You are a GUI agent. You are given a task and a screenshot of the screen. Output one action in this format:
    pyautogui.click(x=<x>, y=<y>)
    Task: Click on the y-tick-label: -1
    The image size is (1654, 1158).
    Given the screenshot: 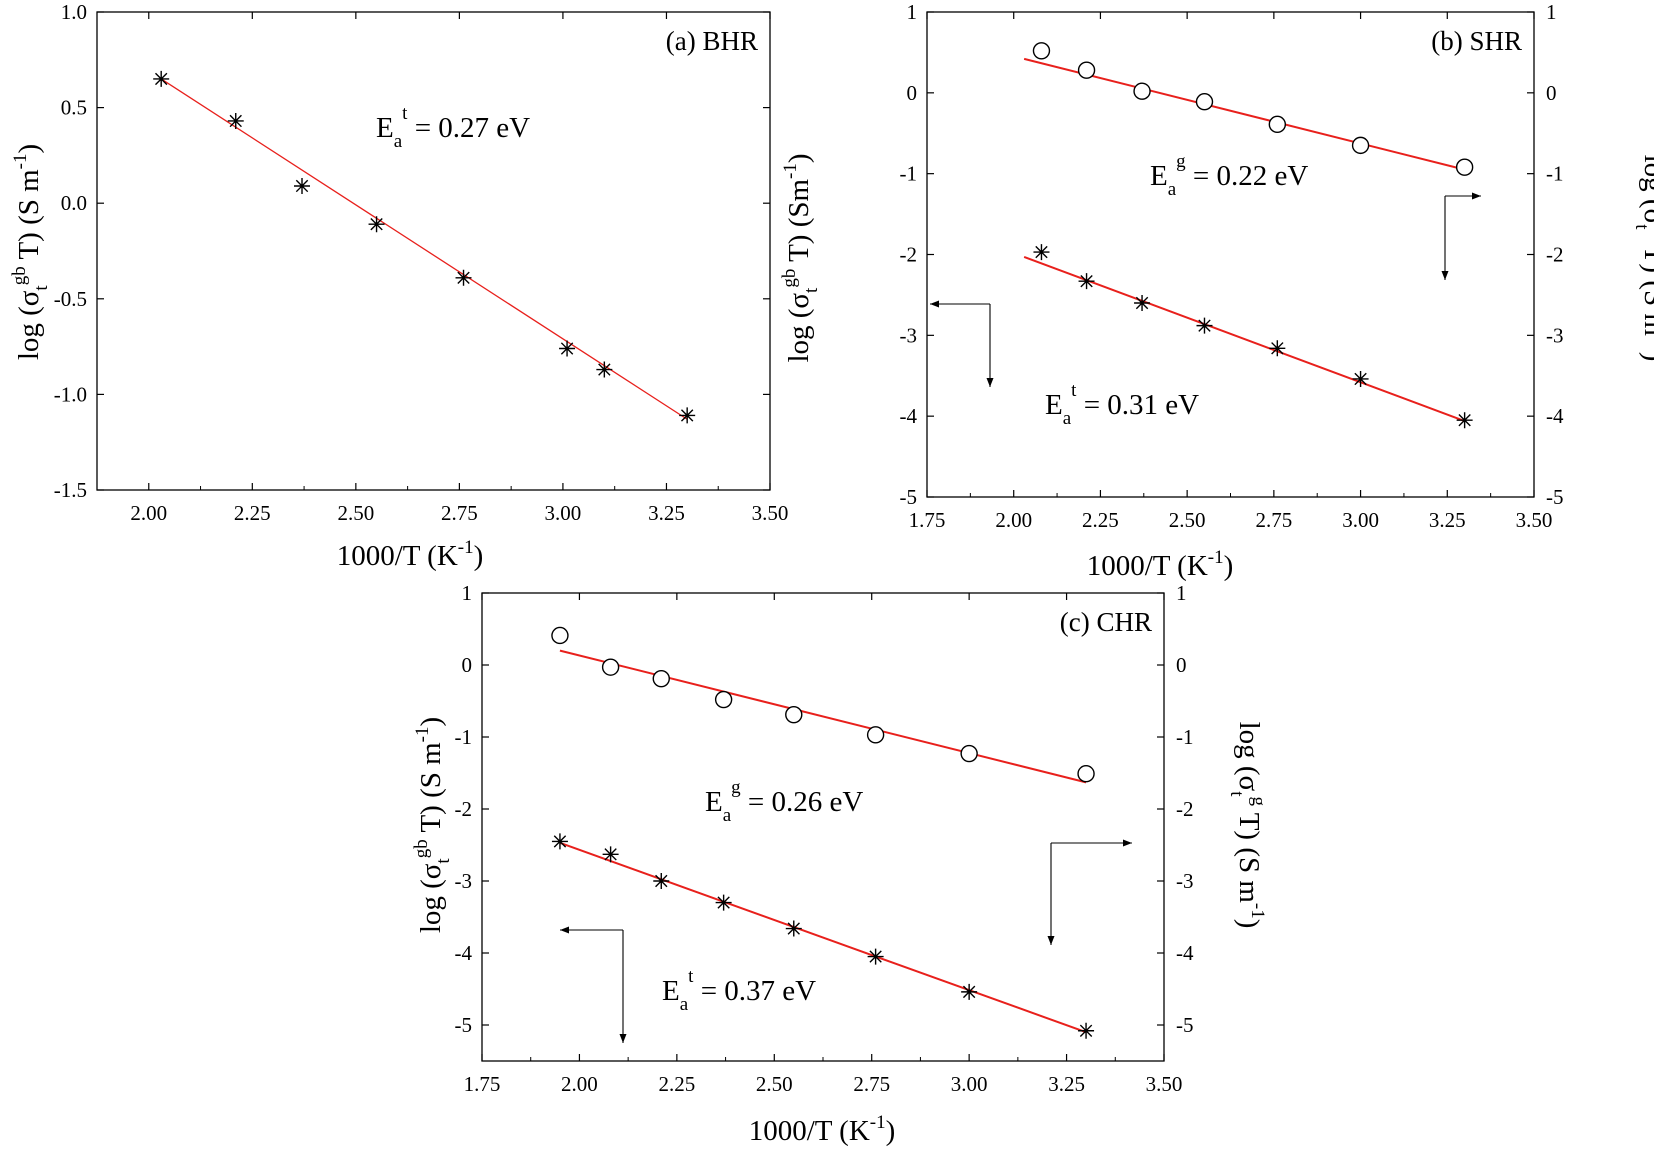 What is the action you would take?
    pyautogui.click(x=909, y=174)
    